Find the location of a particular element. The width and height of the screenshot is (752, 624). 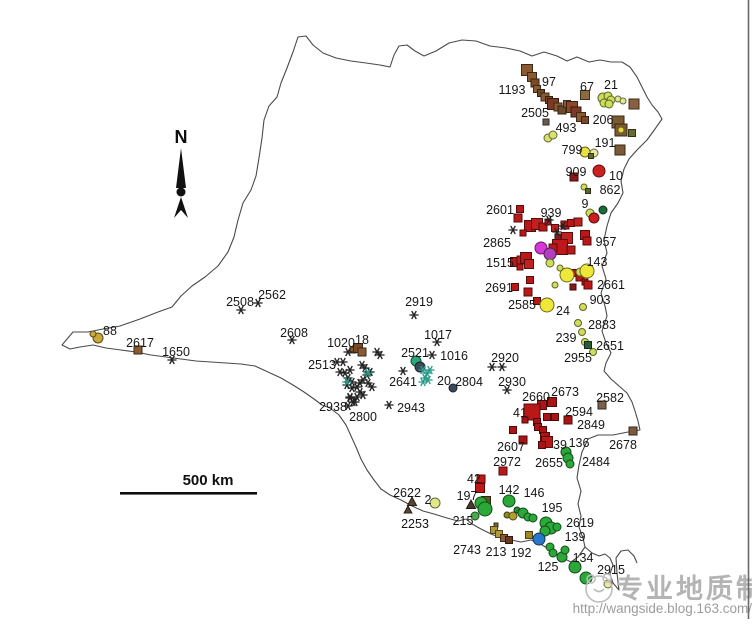

north-arrow-upper-needle is located at coordinates (181, 168).